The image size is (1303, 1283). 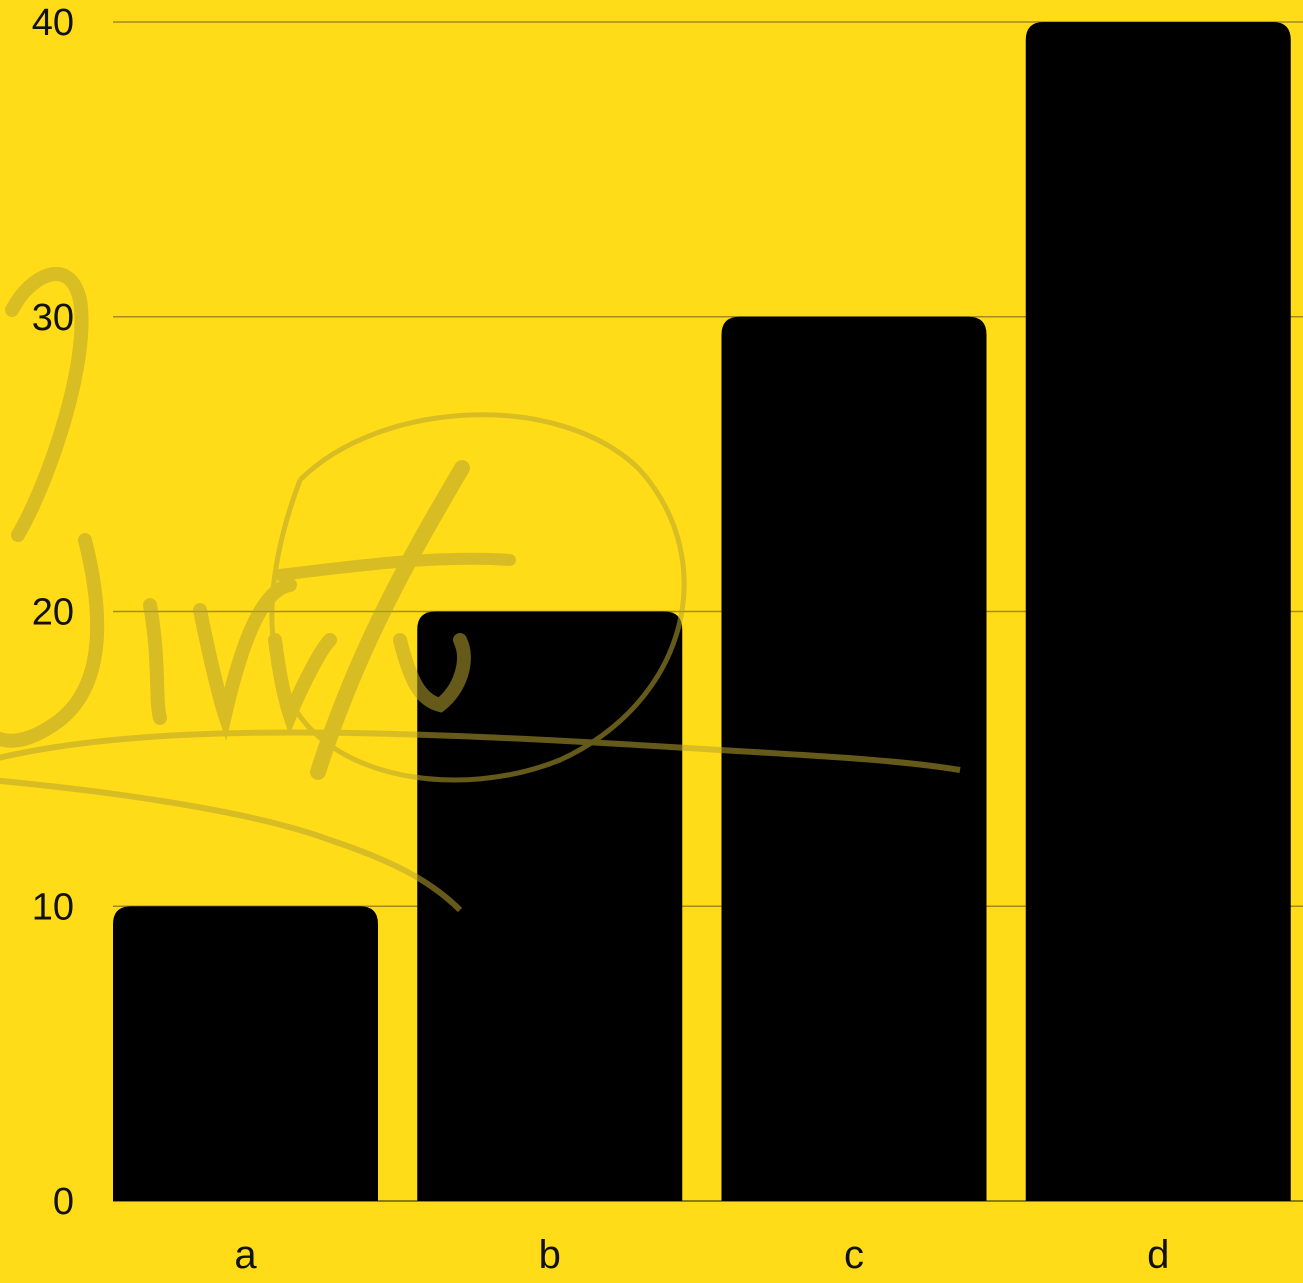 I want to click on y-tick-label: 30, so click(x=53, y=318).